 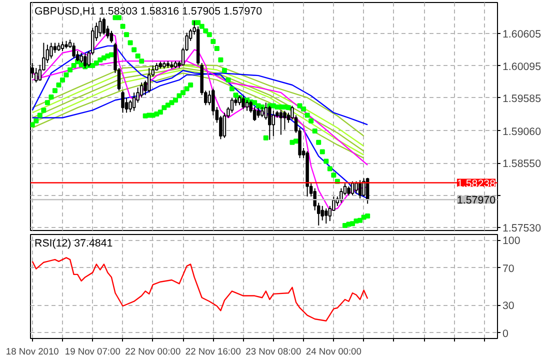 What do you see at coordinates (274, 351) in the screenshot?
I see `x-tick-label: 23 Nov 08:00` at bounding box center [274, 351].